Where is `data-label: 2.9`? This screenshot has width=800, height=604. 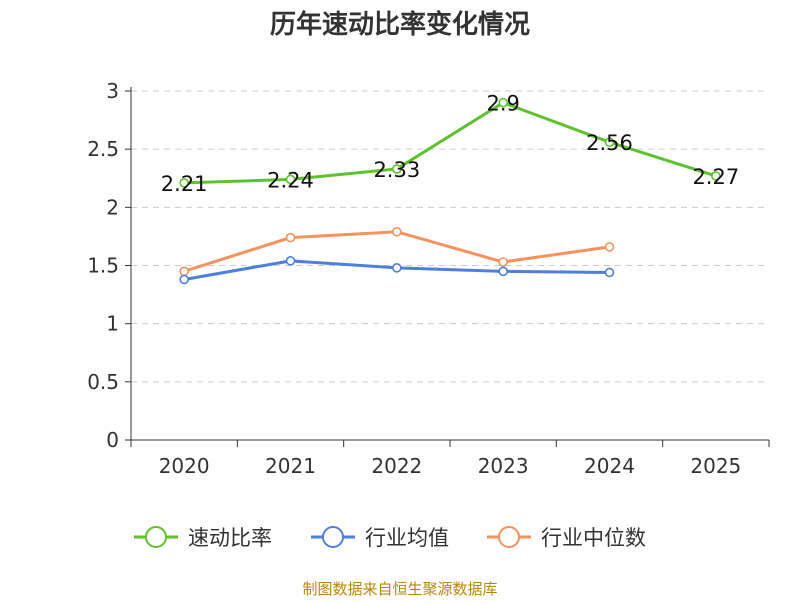
data-label: 2.9 is located at coordinates (502, 104).